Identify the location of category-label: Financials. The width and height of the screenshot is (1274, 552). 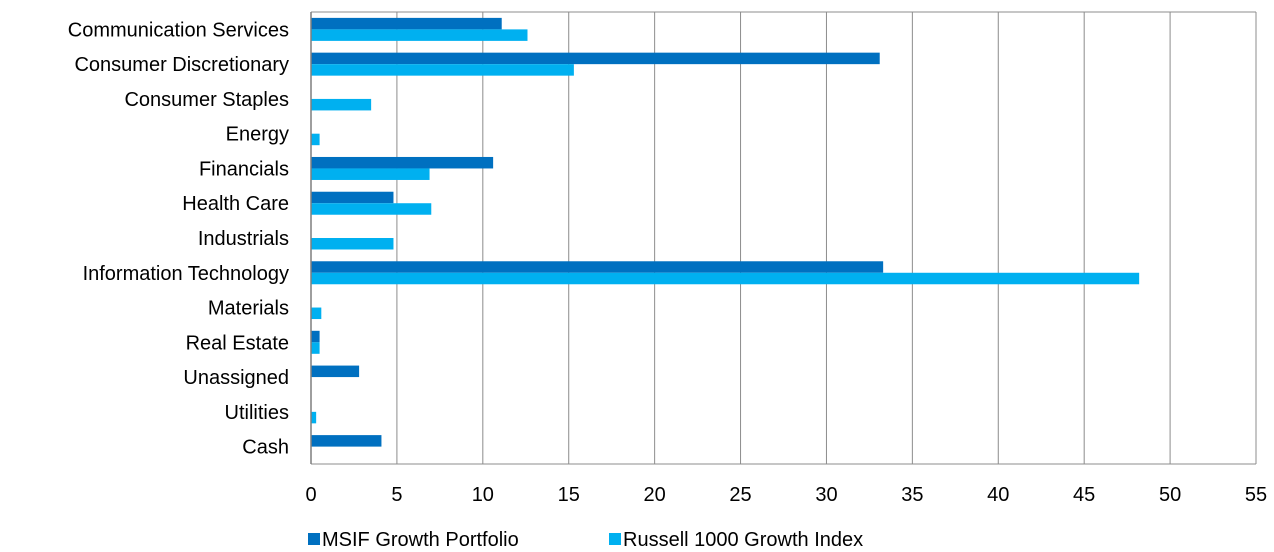
(244, 169).